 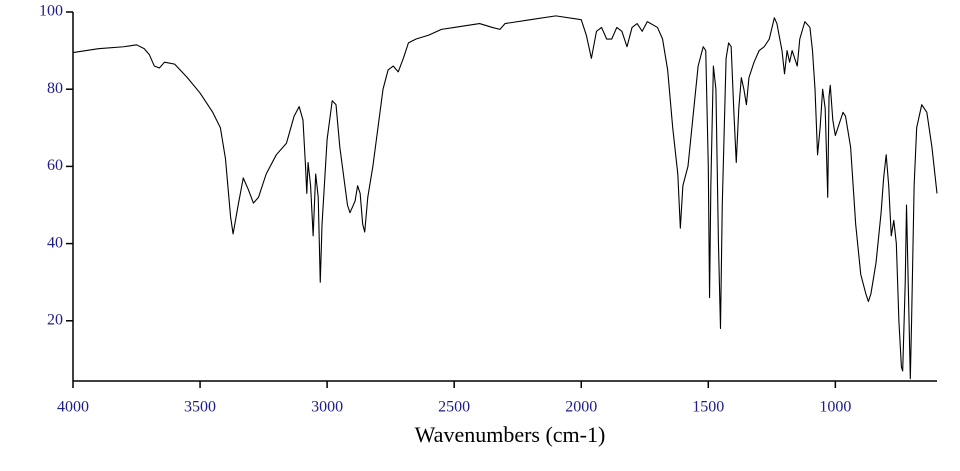 I want to click on x-tick-label: 1000, so click(x=835, y=407).